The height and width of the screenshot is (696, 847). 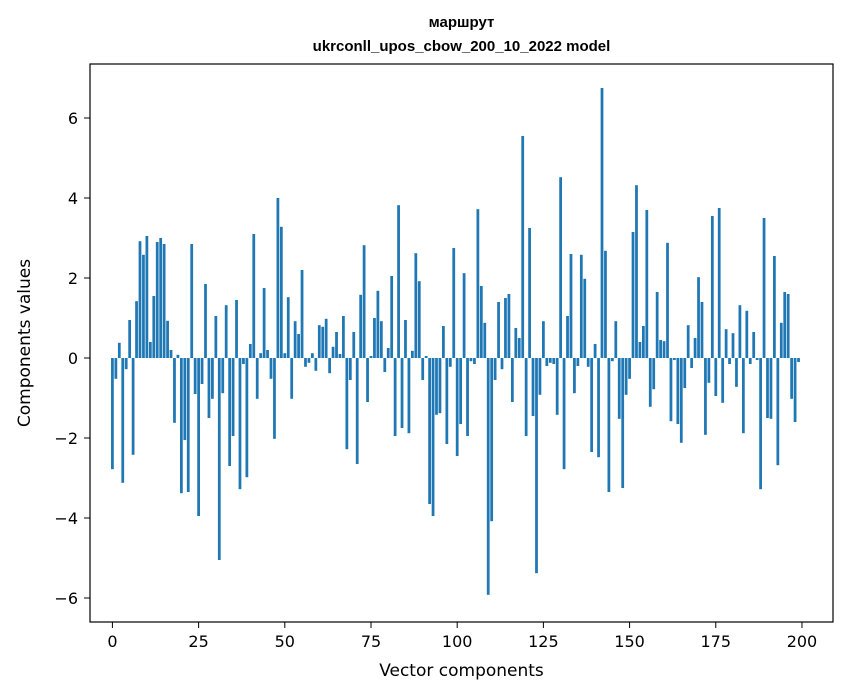 I want to click on y-axis-label: Components values, so click(x=25, y=343).